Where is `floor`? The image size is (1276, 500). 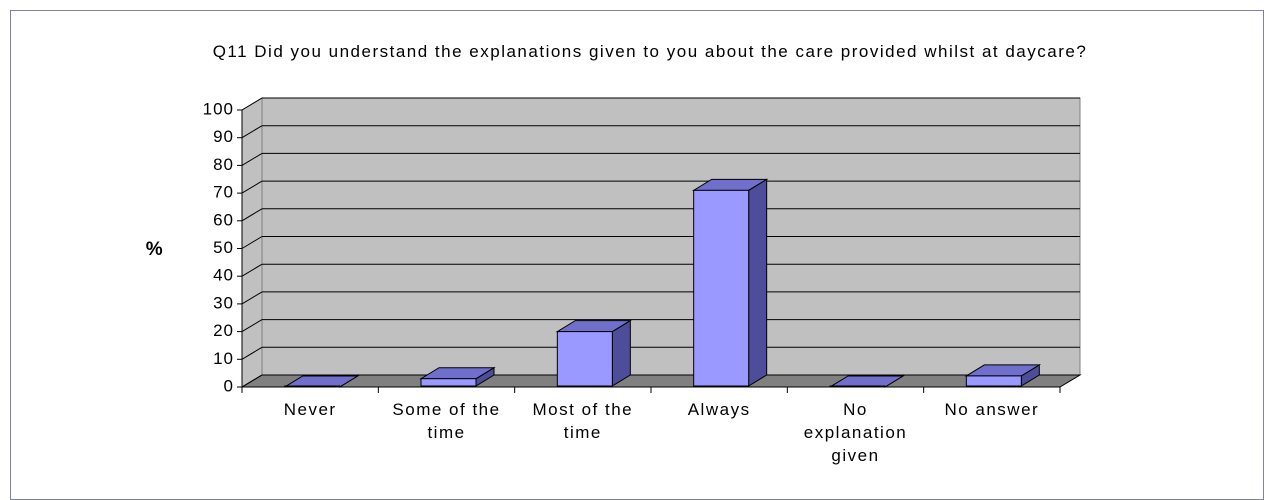 floor is located at coordinates (661, 381).